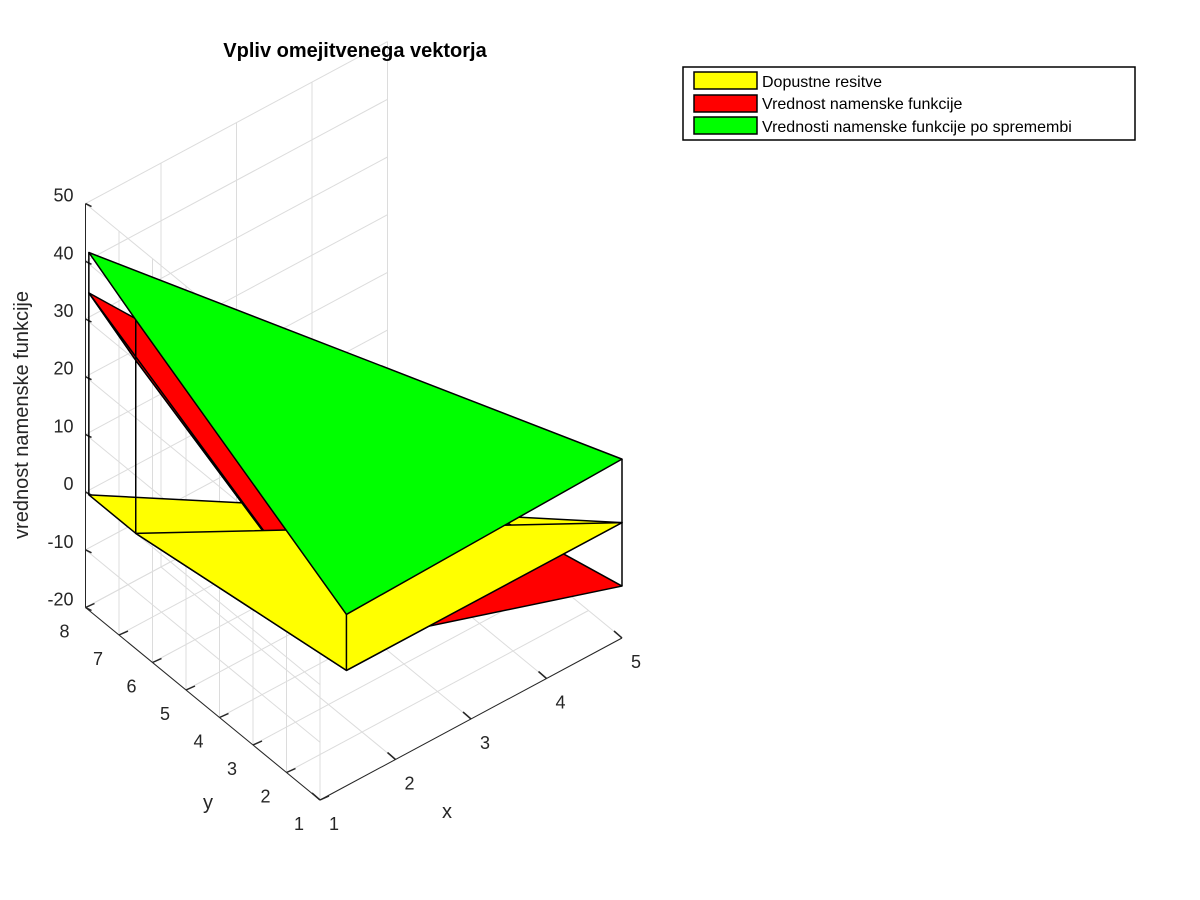 The image size is (1200, 900). Describe the element at coordinates (63, 311) in the screenshot. I see `z-tick-label: 30` at that location.